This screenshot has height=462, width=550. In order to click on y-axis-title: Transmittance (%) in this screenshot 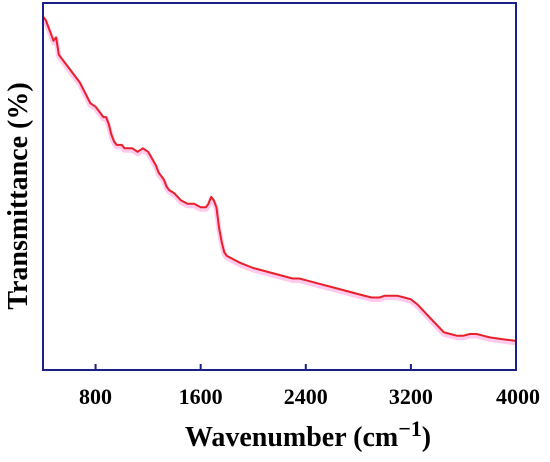, I will do `click(18, 195)`.